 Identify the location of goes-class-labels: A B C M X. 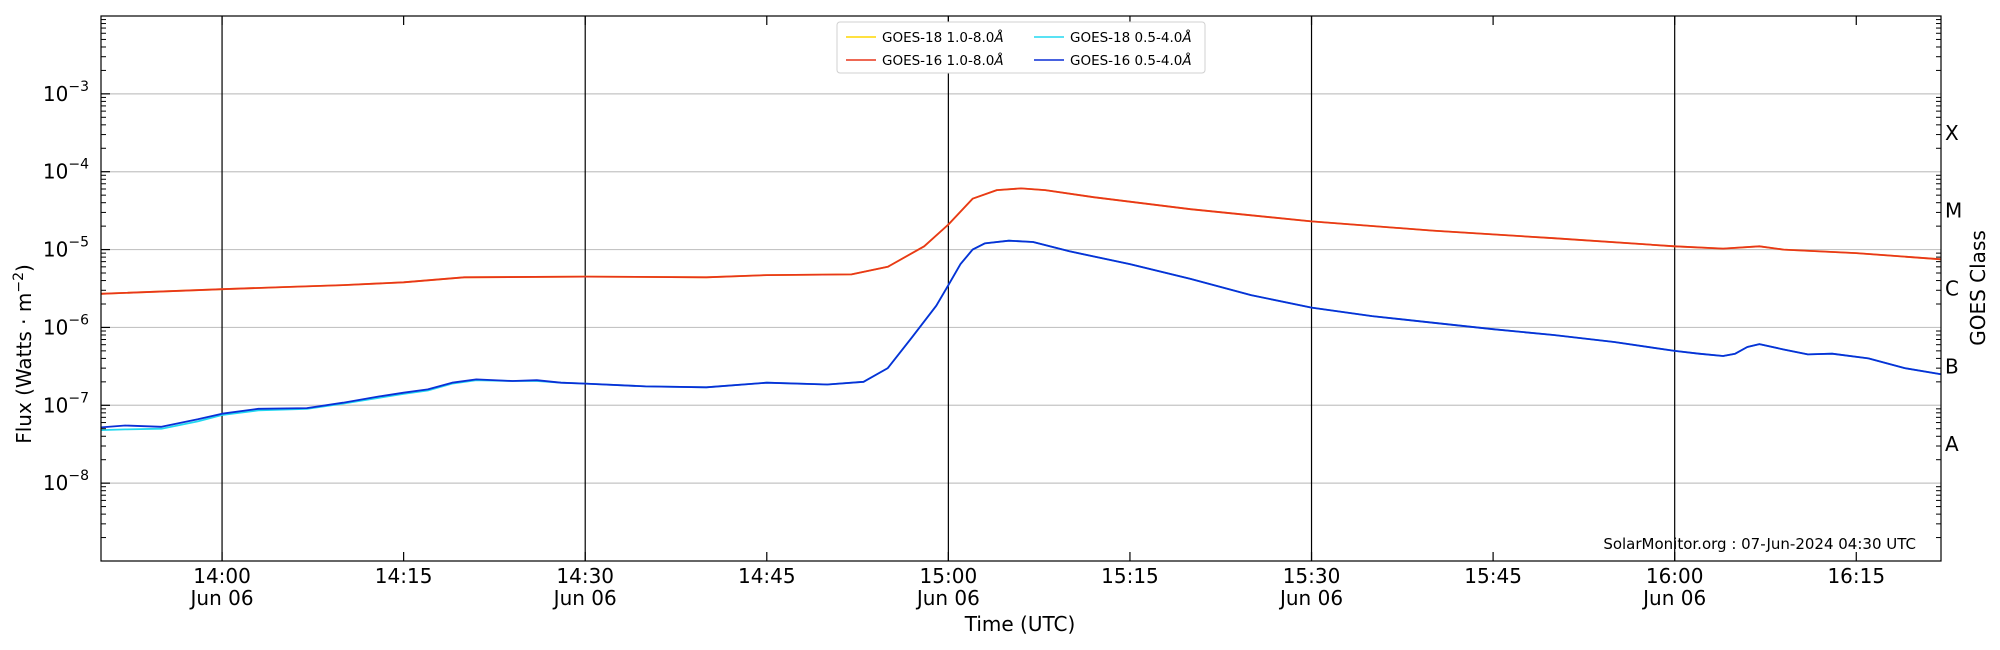
(1953, 288).